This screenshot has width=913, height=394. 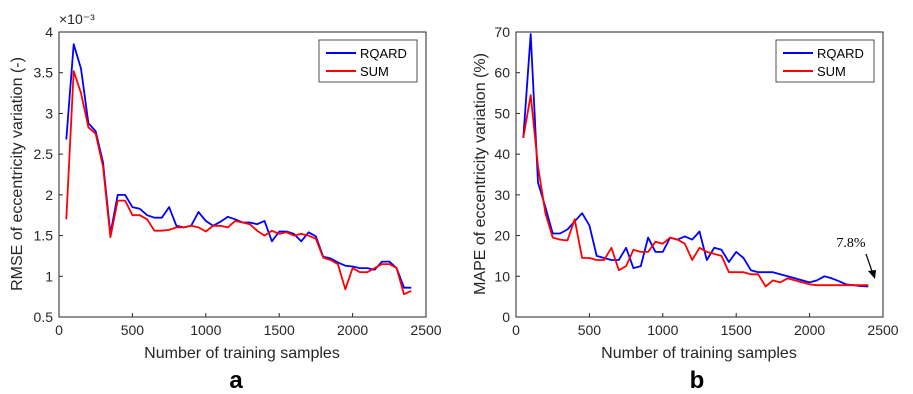 What do you see at coordinates (44, 317) in the screenshot?
I see `y-tick-label-a: 0.5` at bounding box center [44, 317].